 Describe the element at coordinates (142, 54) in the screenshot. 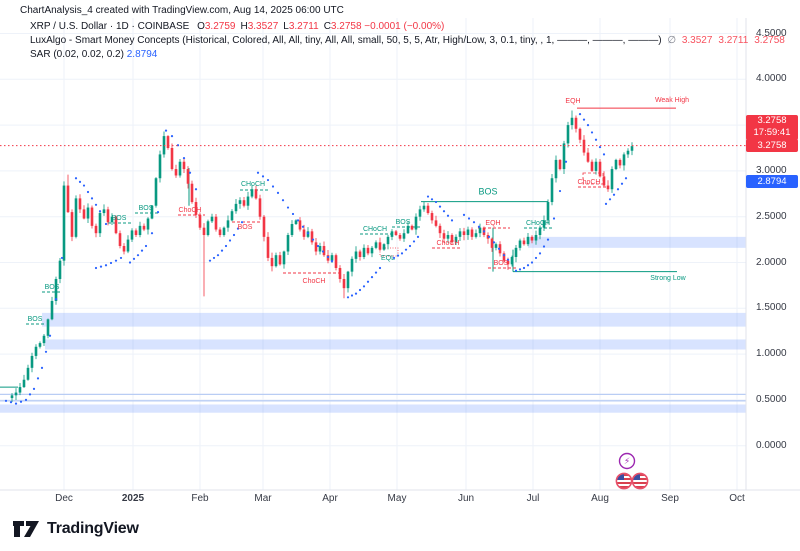

I see `sar-value: 2.8794` at that location.